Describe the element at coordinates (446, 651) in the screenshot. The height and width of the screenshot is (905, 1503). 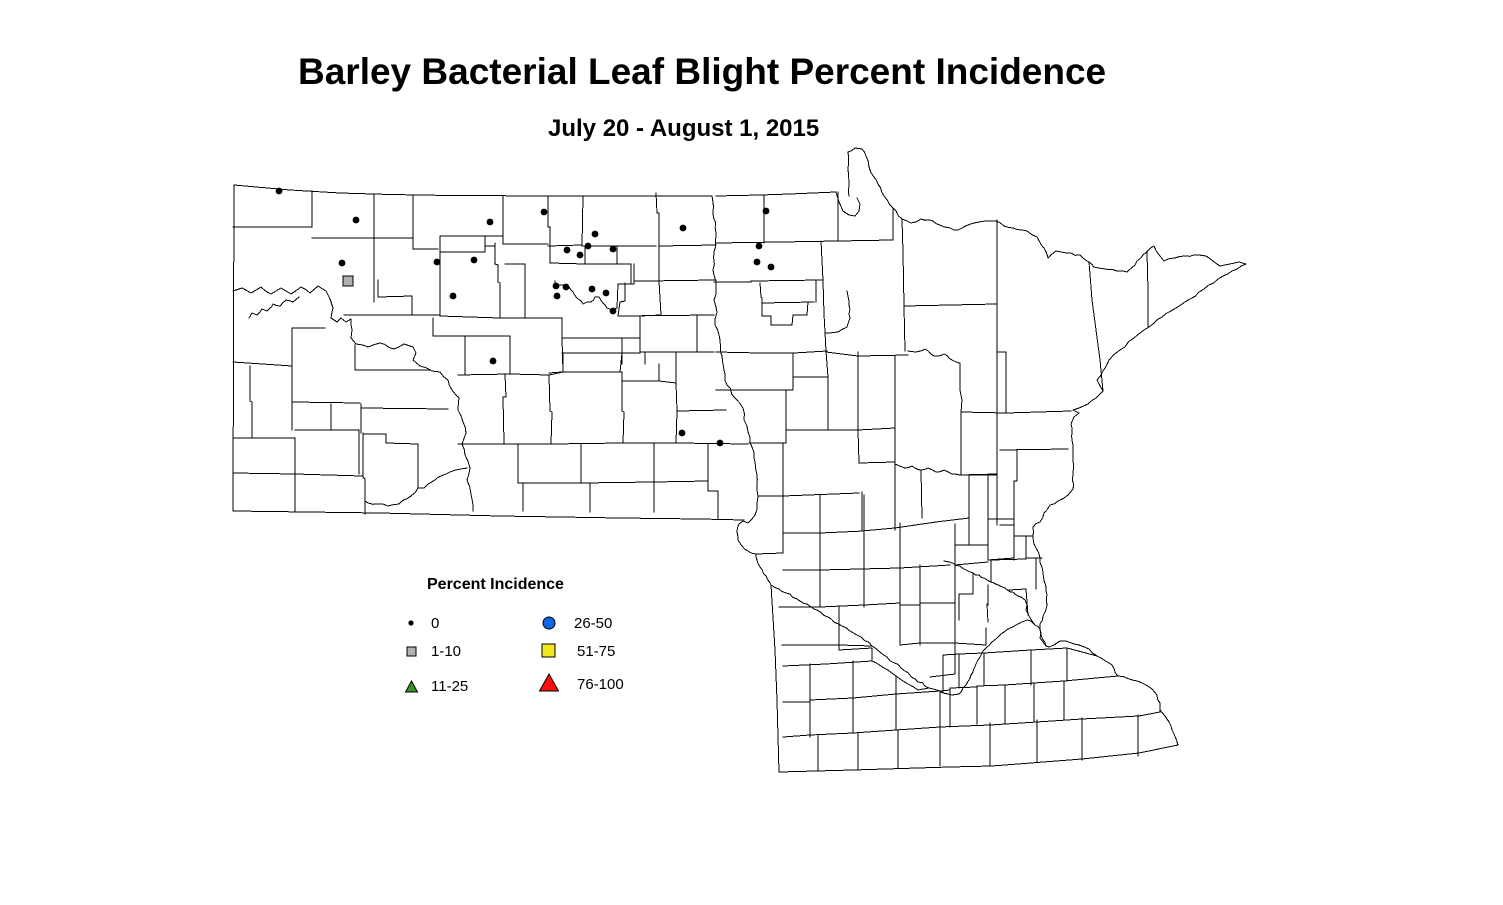
I see `svg-text: 1-10` at that location.